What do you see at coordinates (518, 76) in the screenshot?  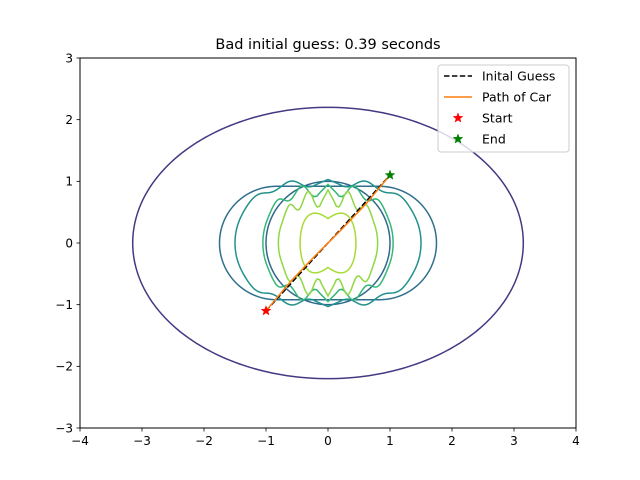 I see `legend-label: Inital Guess` at bounding box center [518, 76].